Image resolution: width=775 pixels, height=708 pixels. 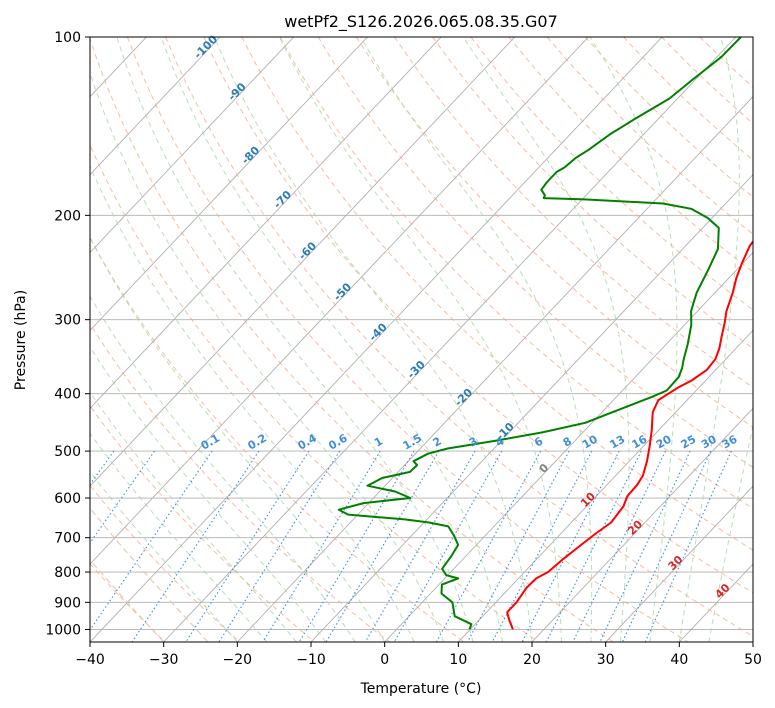 I want to click on x-tick-label: 40, so click(x=679, y=660).